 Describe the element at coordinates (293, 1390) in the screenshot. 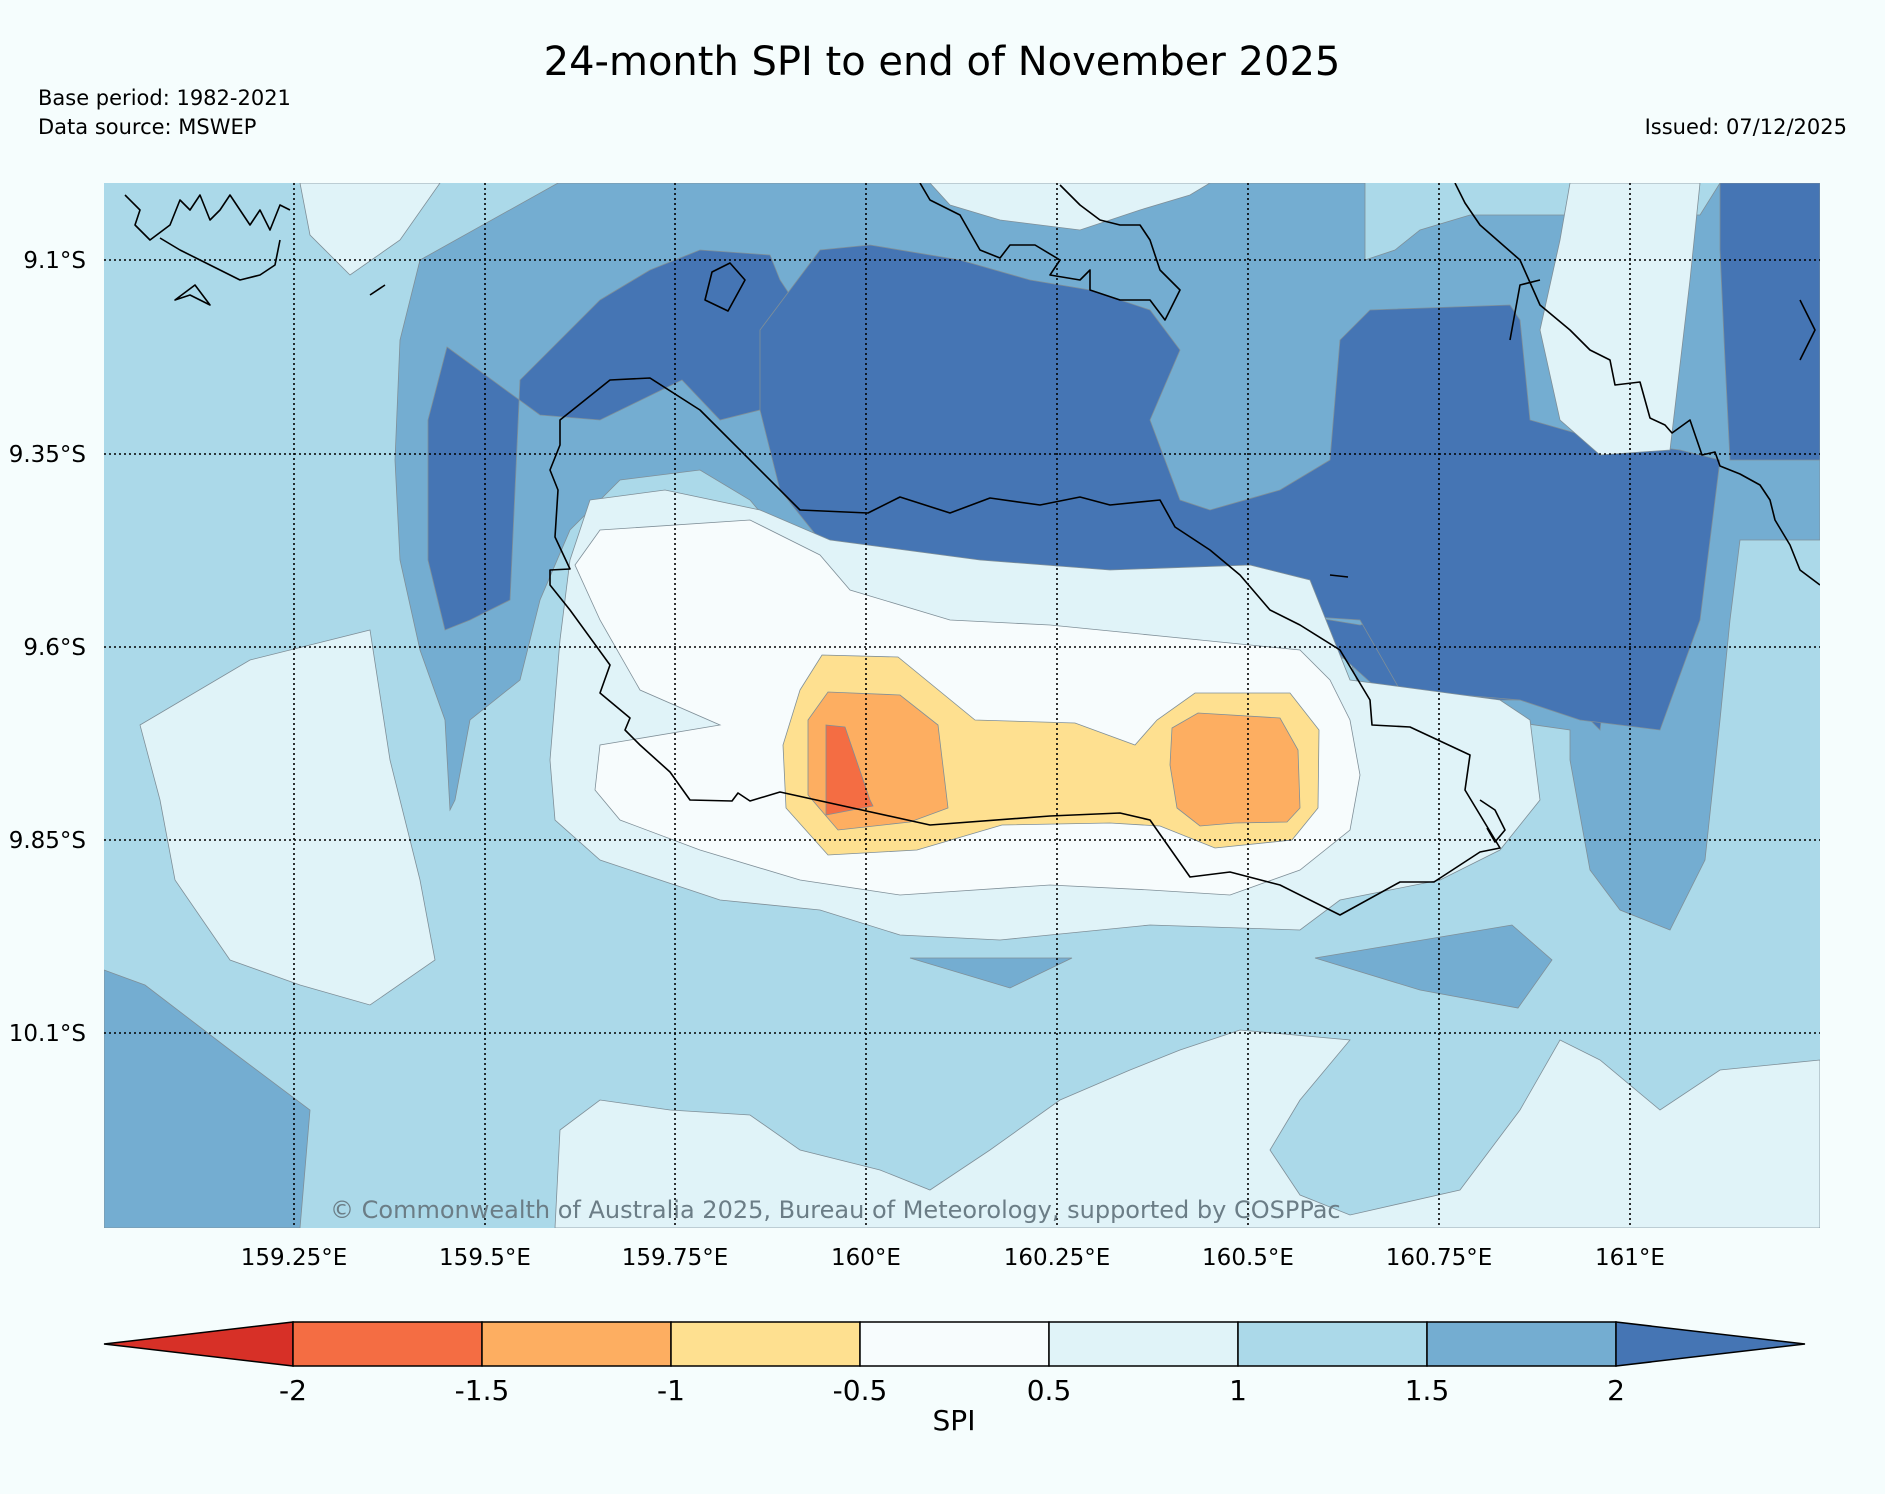

I see `colorbar-tick: -2` at that location.